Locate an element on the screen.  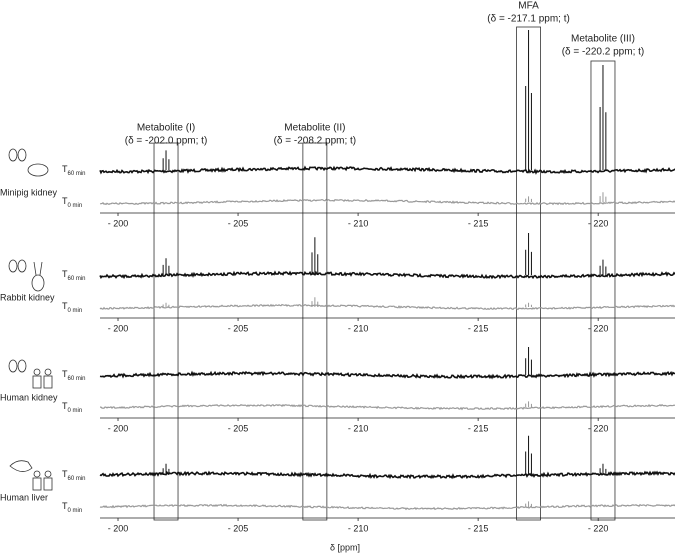
signal-name: MFA is located at coordinates (528, 6).